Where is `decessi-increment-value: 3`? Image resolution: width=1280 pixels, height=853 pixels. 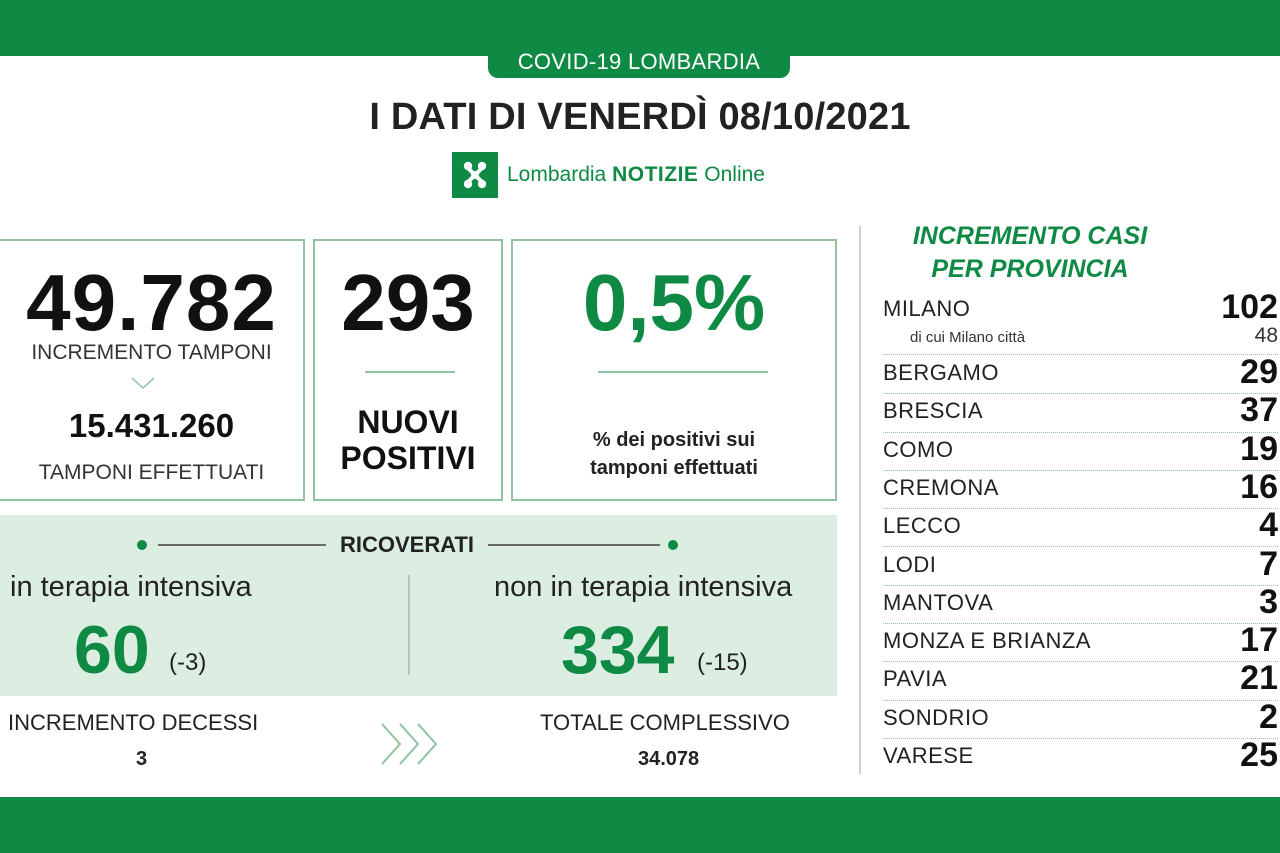
decessi-increment-value: 3 is located at coordinates (142, 759).